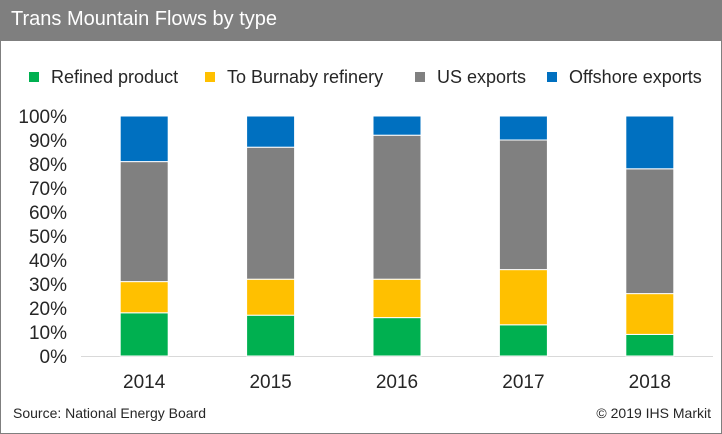  I want to click on x-tick-label: 2014, so click(144, 382).